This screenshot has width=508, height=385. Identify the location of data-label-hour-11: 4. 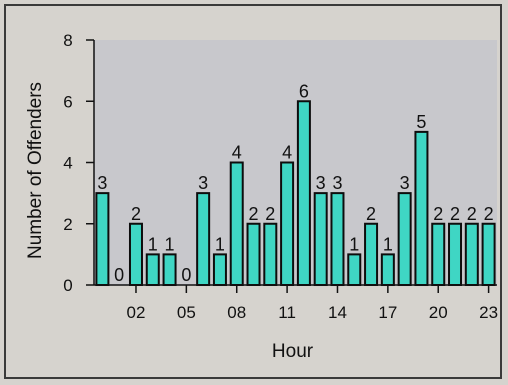
(287, 153).